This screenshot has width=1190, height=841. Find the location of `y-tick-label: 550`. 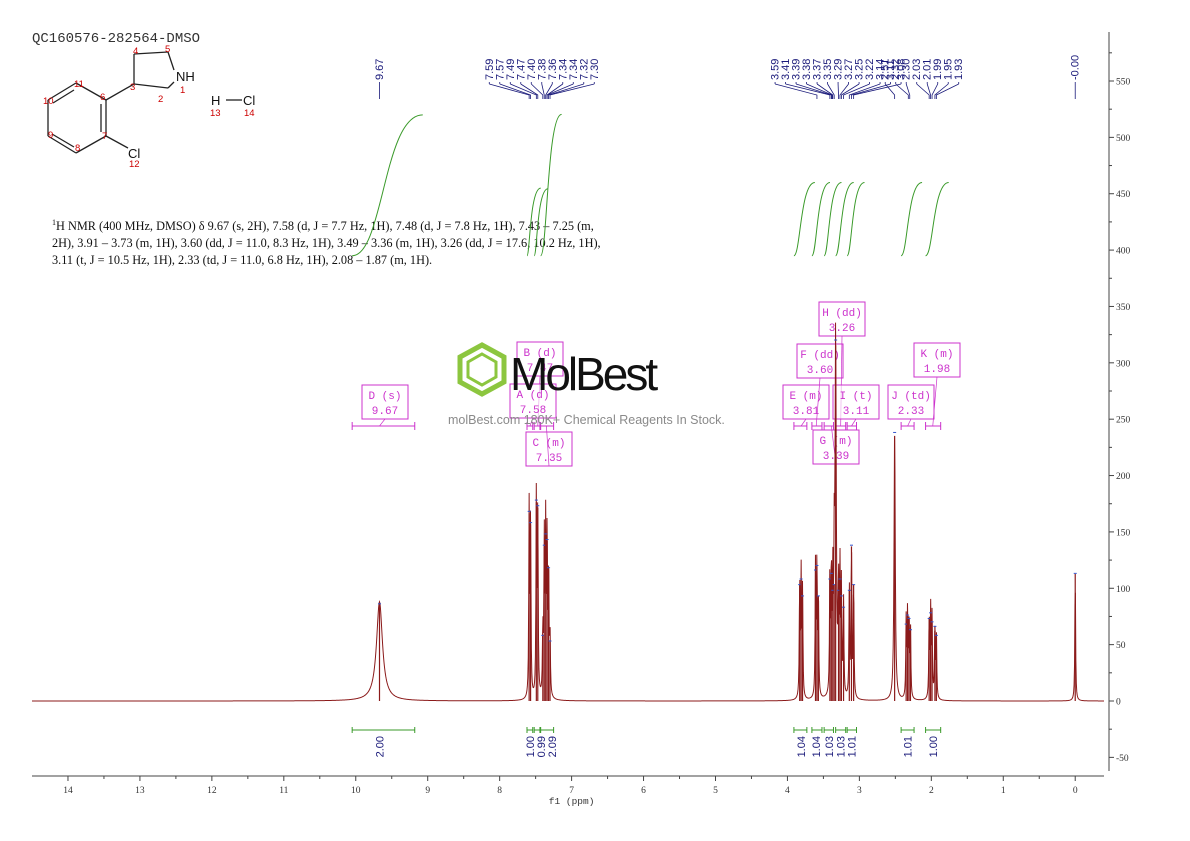

y-tick-label: 550 is located at coordinates (1123, 83).